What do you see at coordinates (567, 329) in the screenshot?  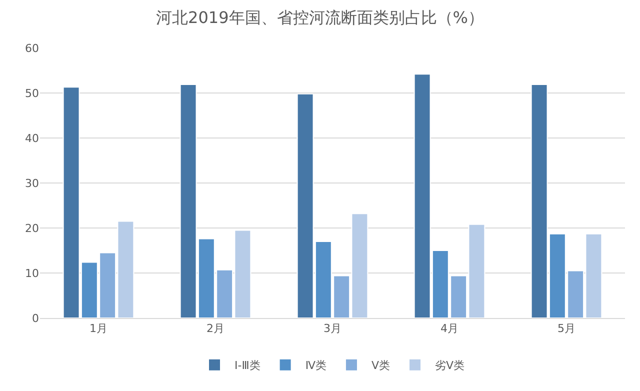 I see `x-tick-label: 5月` at bounding box center [567, 329].